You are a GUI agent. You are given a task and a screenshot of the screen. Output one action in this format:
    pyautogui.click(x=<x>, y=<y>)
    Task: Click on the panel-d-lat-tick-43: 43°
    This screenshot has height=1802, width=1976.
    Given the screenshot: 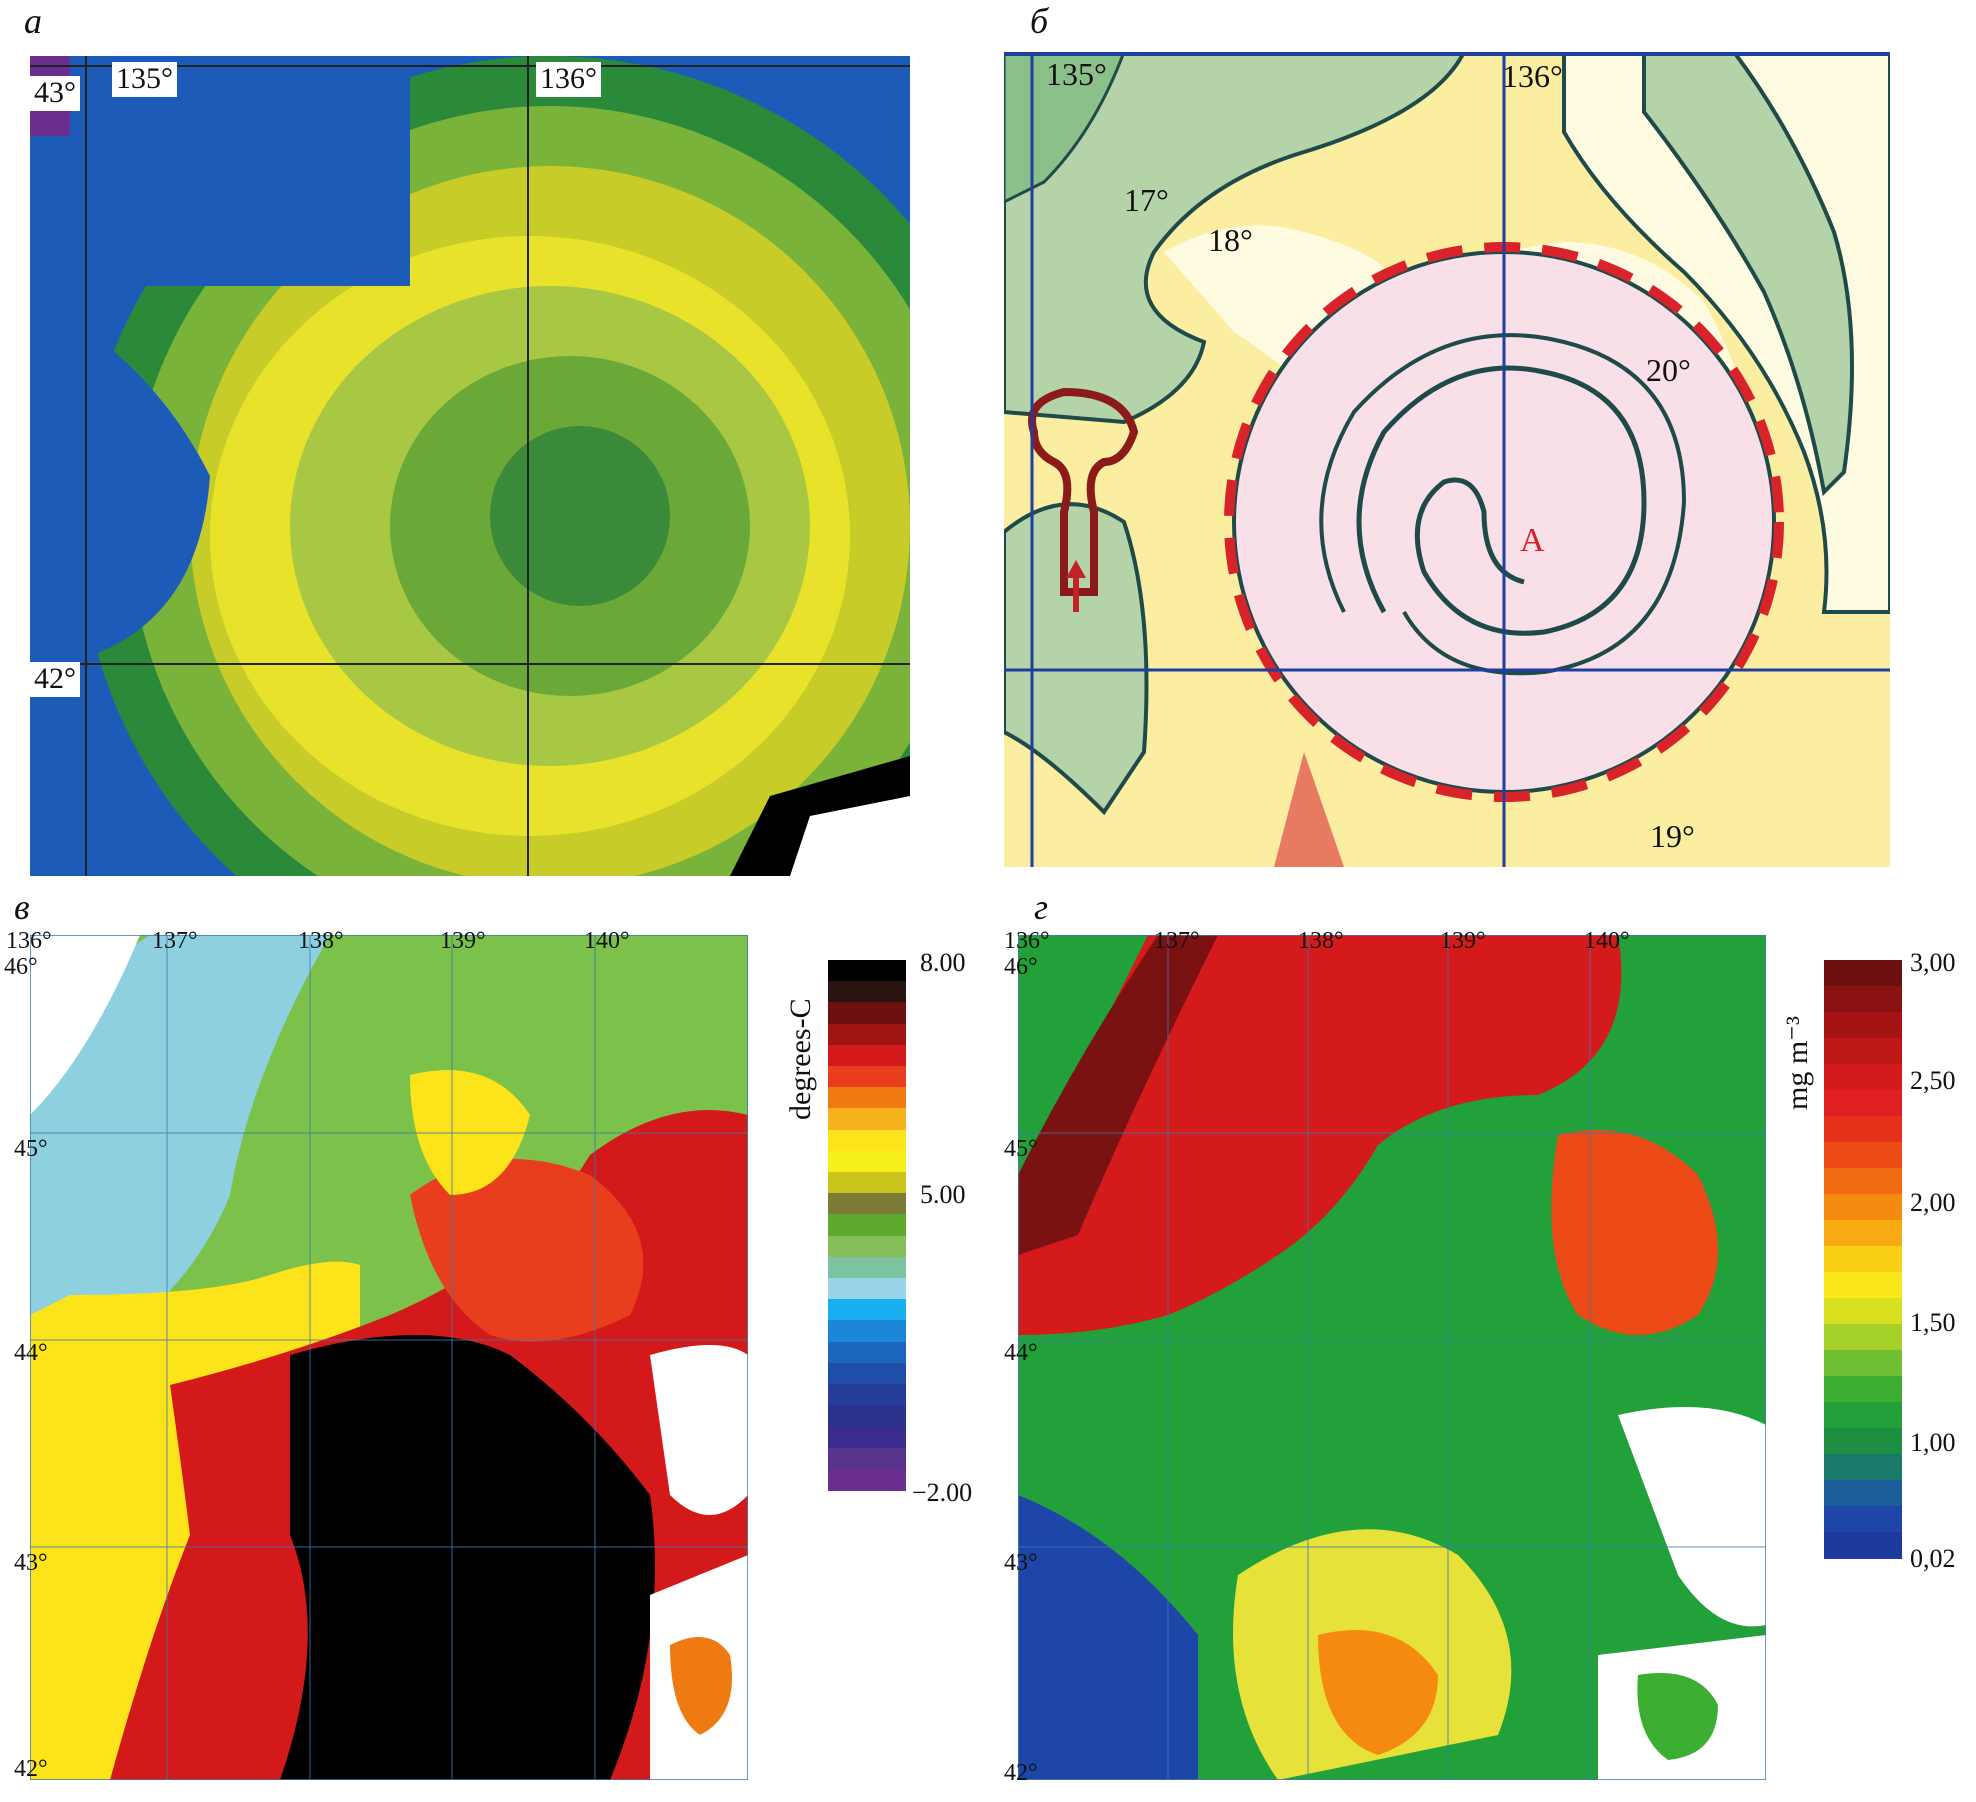 What is the action you would take?
    pyautogui.click(x=1021, y=1563)
    